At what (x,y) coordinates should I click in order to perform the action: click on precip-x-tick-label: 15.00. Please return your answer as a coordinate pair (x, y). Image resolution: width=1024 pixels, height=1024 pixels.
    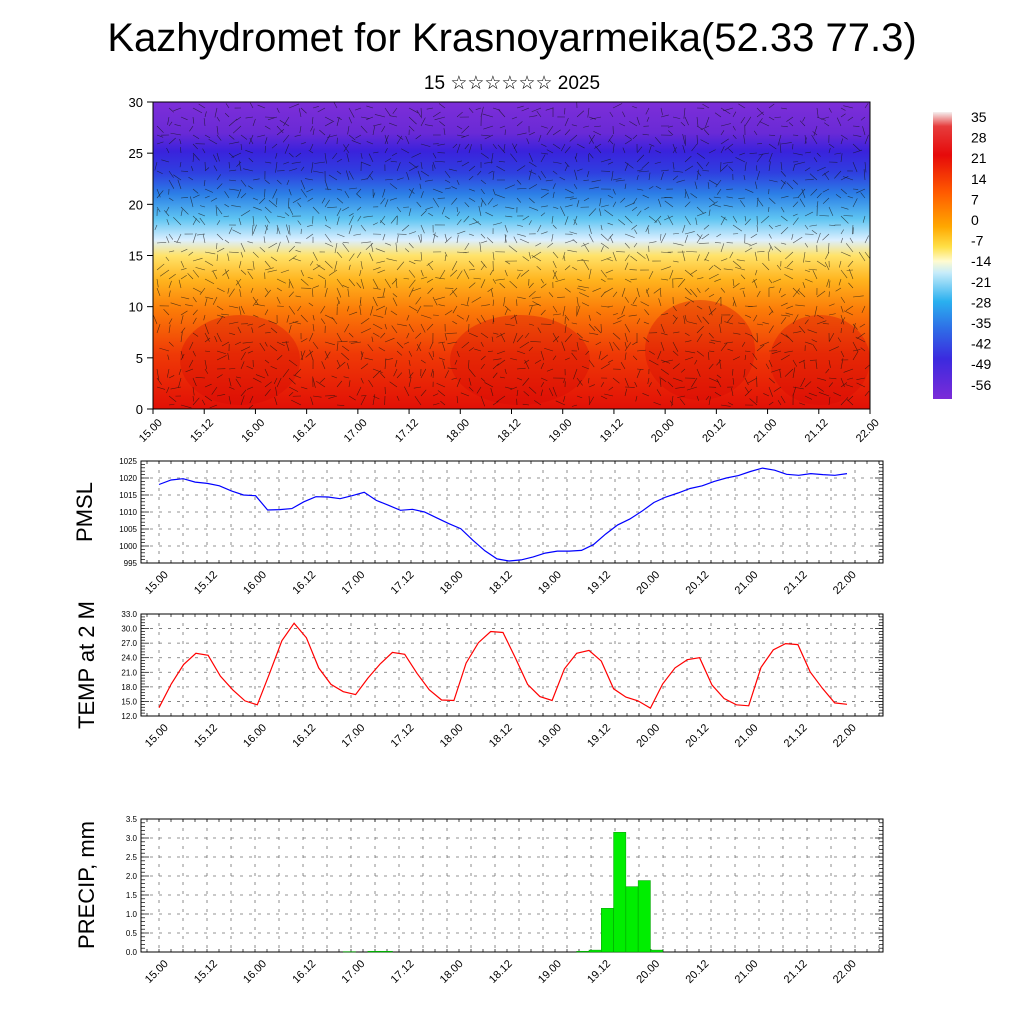
    Looking at the image, I should click on (157, 972).